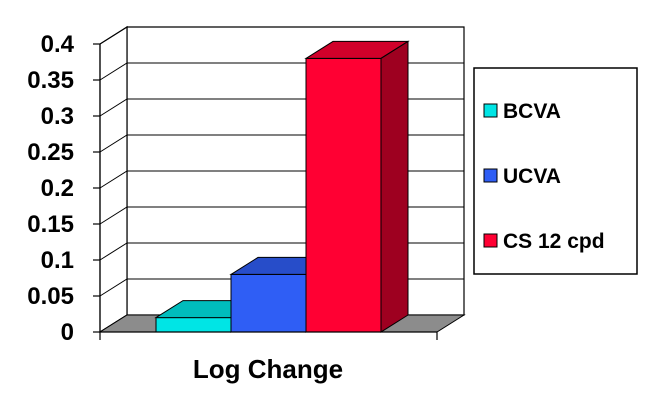 The width and height of the screenshot is (661, 401). Describe the element at coordinates (57, 260) in the screenshot. I see `y-tick-label: 0.1` at that location.